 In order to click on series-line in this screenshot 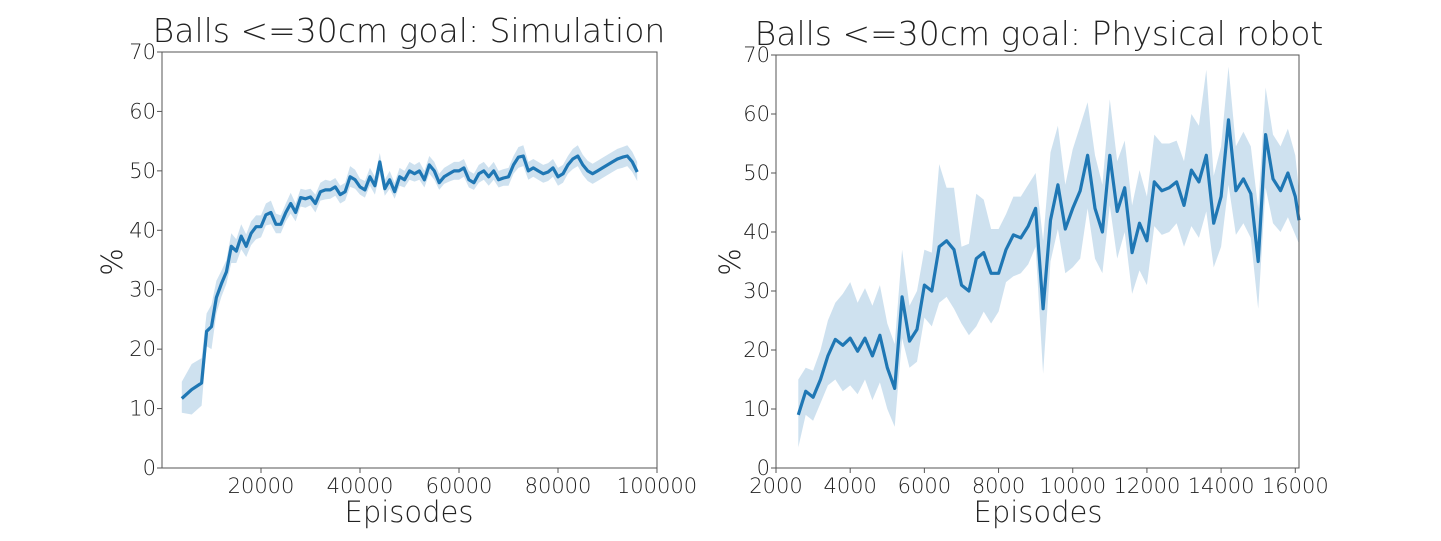, I will do `click(409, 277)`.